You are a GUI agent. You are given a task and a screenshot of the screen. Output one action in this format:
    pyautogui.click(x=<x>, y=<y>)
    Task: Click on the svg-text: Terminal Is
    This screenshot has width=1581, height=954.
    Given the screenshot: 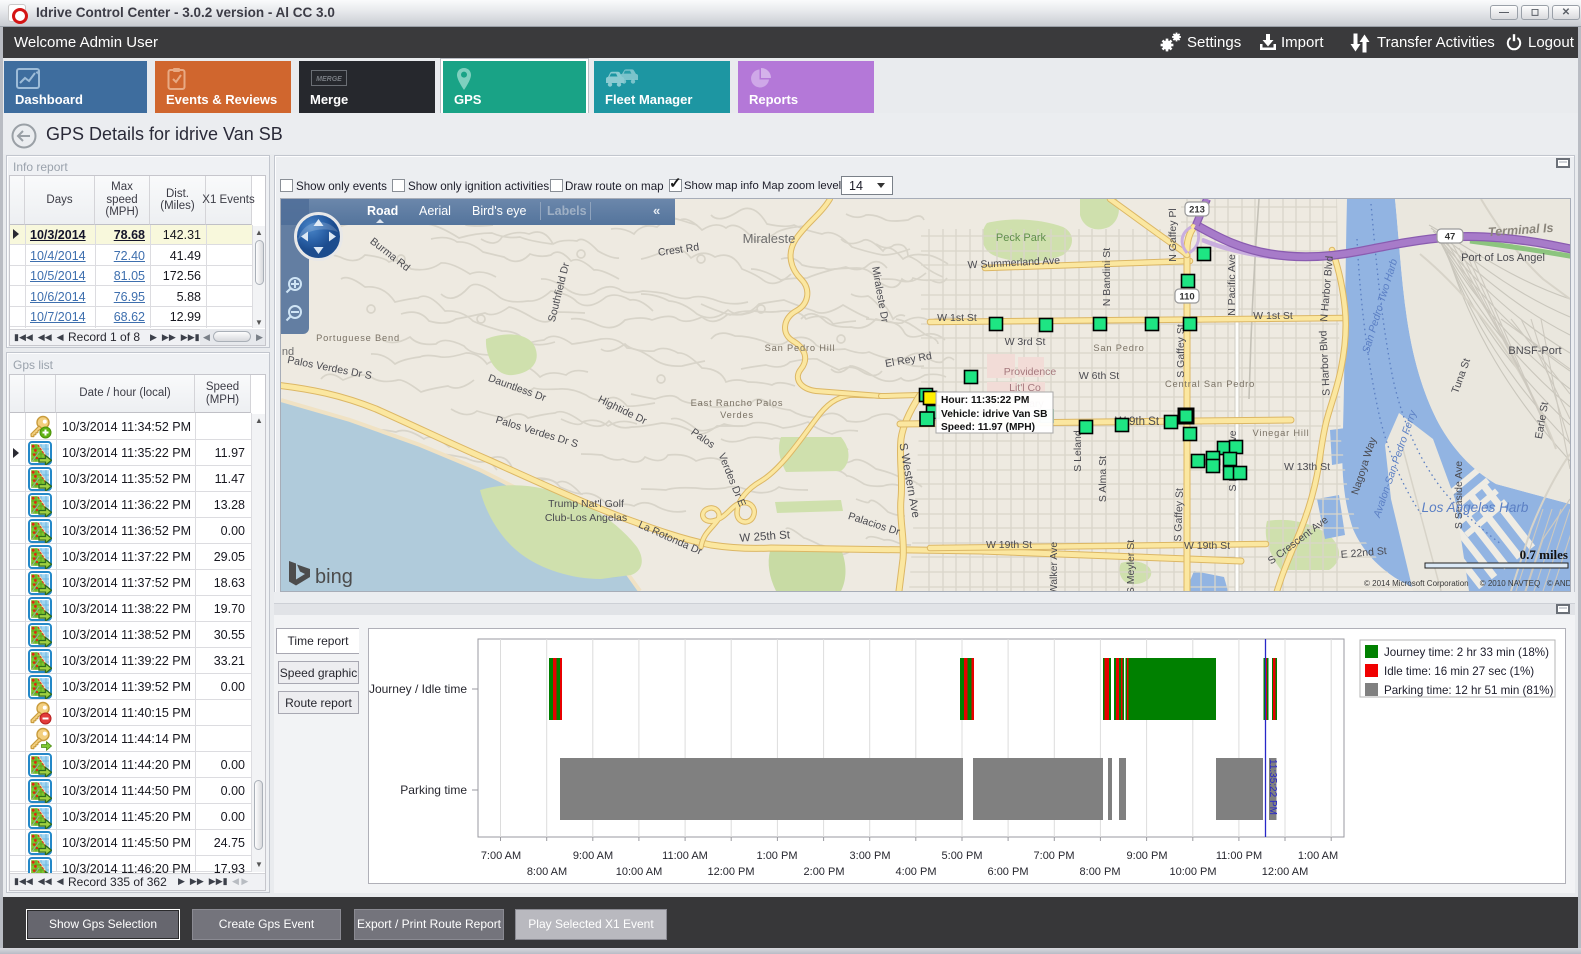 What is the action you would take?
    pyautogui.click(x=1521, y=230)
    